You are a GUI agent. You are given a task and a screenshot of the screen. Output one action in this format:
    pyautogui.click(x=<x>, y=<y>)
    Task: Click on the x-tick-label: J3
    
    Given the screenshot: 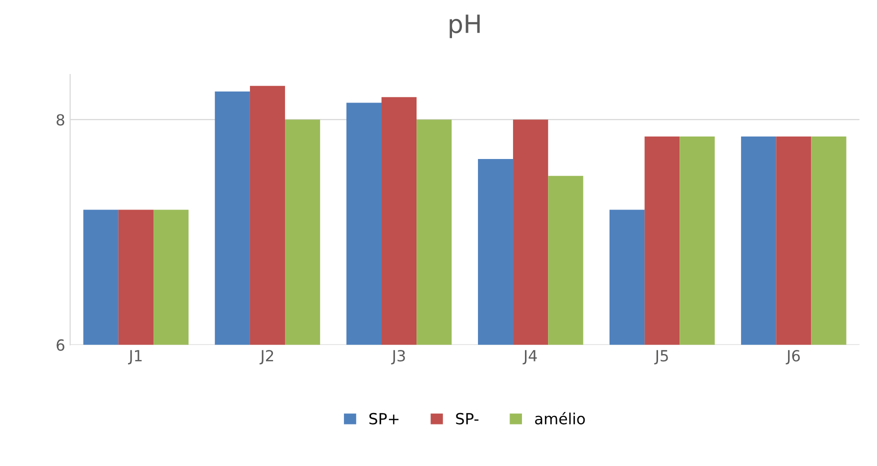 What is the action you would take?
    pyautogui.click(x=398, y=357)
    